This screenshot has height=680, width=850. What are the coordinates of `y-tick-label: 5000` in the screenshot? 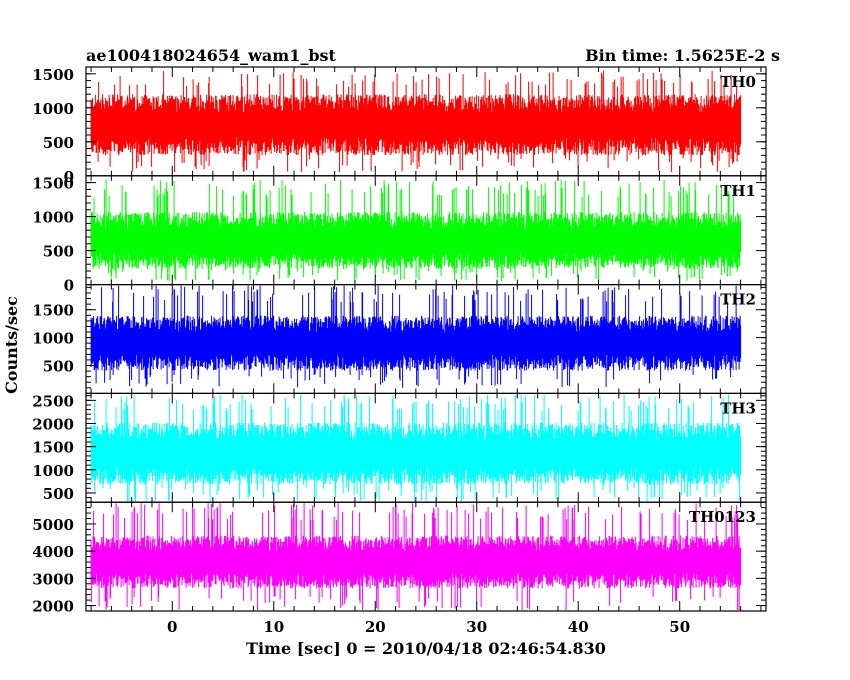 It's located at (53, 525).